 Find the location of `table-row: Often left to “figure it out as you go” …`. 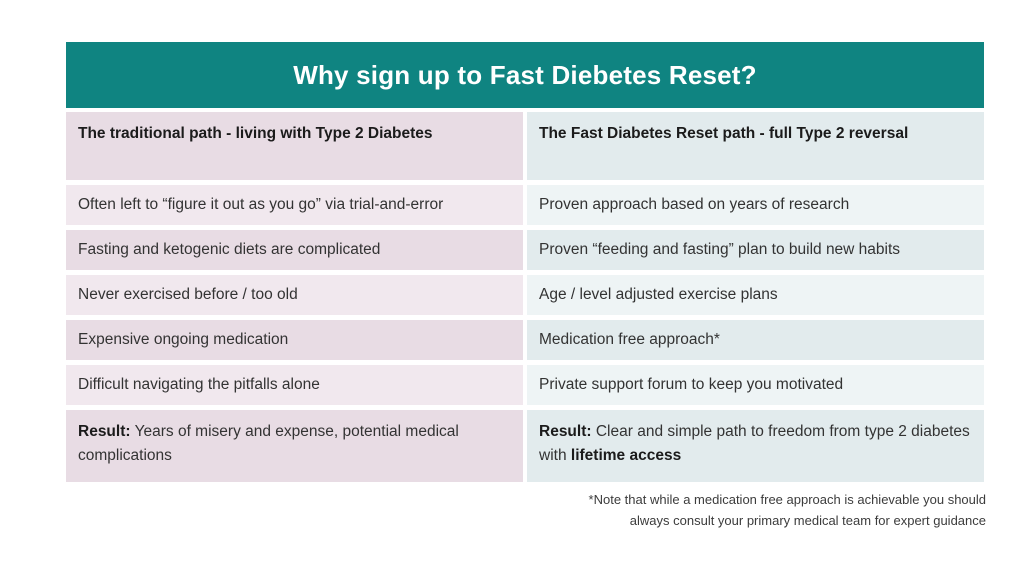

table-row: Often left to “figure it out as you go” … is located at coordinates (525, 205).